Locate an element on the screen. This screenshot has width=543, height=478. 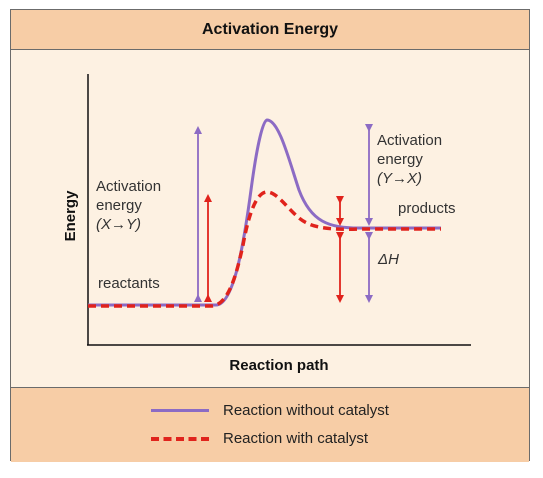
activation-reverse-label-line2: energy is located at coordinates (400, 159).